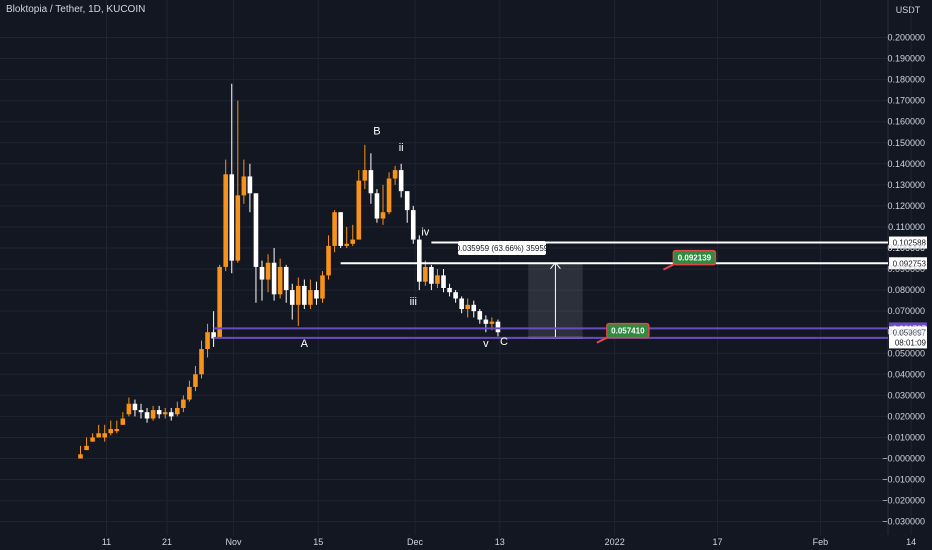  I want to click on wave-label: iii, so click(413, 302).